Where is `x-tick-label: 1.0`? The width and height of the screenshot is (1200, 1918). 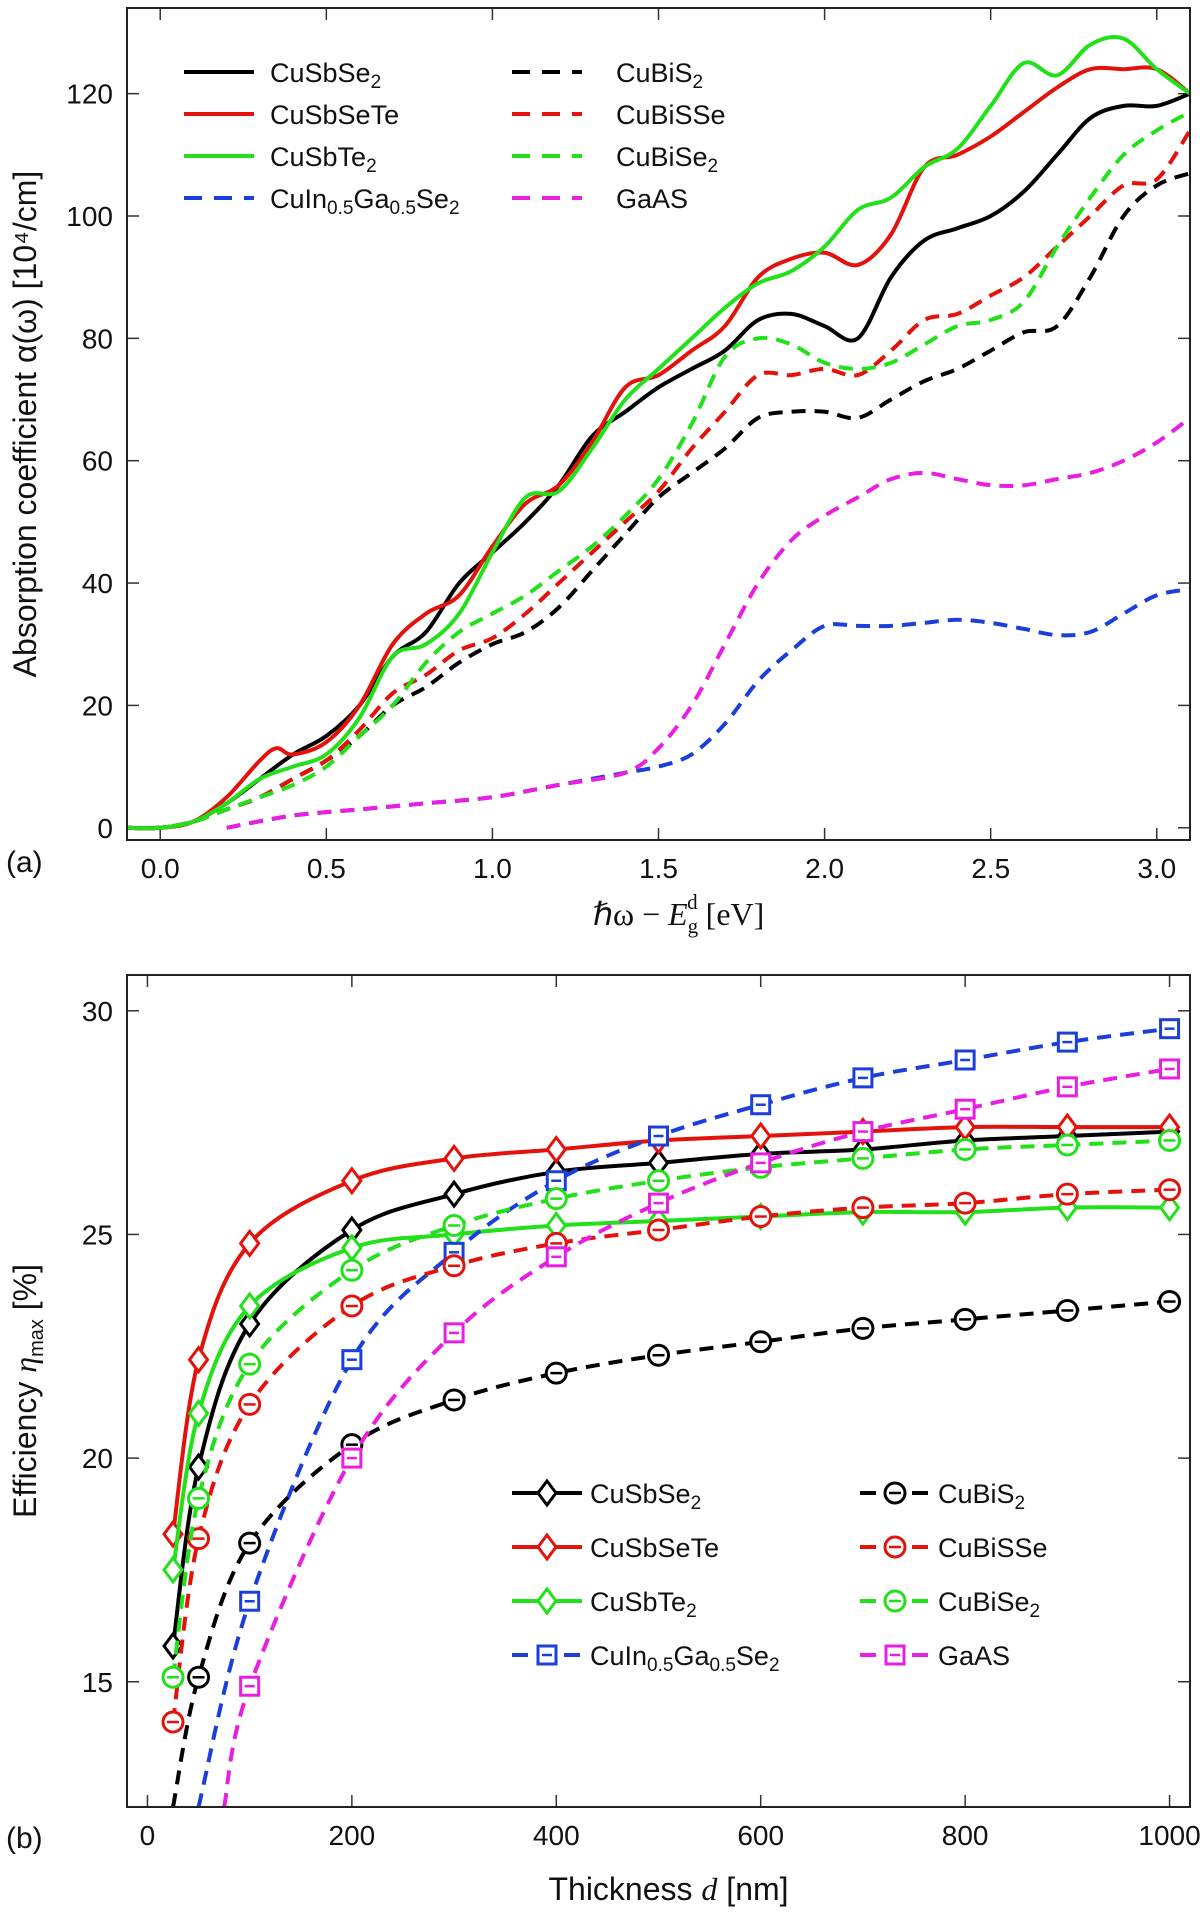 x-tick-label: 1.0 is located at coordinates (492, 868).